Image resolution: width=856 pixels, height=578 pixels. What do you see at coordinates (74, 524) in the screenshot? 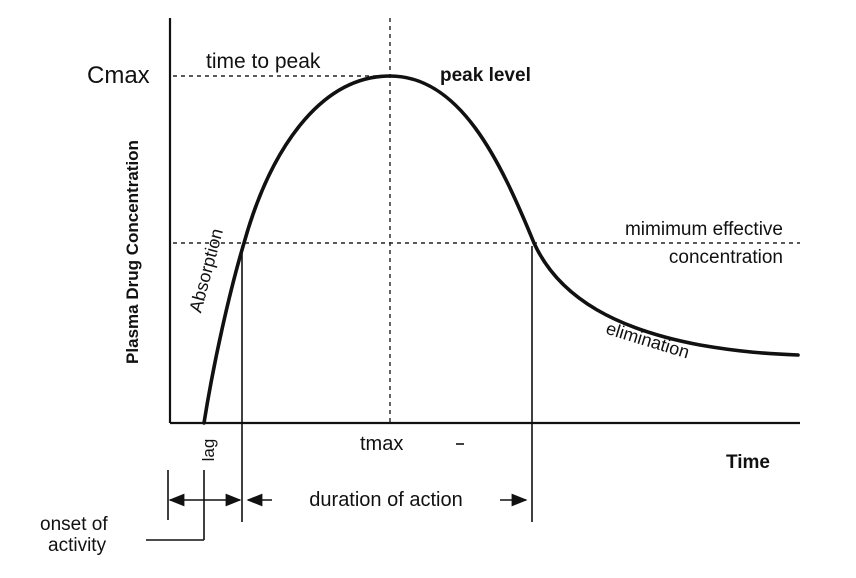
I see `onset-label-line1: onset of` at bounding box center [74, 524].